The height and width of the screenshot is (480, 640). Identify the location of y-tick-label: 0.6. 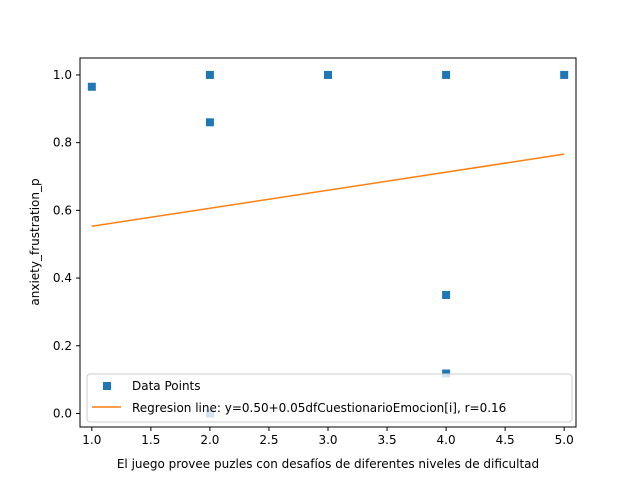
(62, 210).